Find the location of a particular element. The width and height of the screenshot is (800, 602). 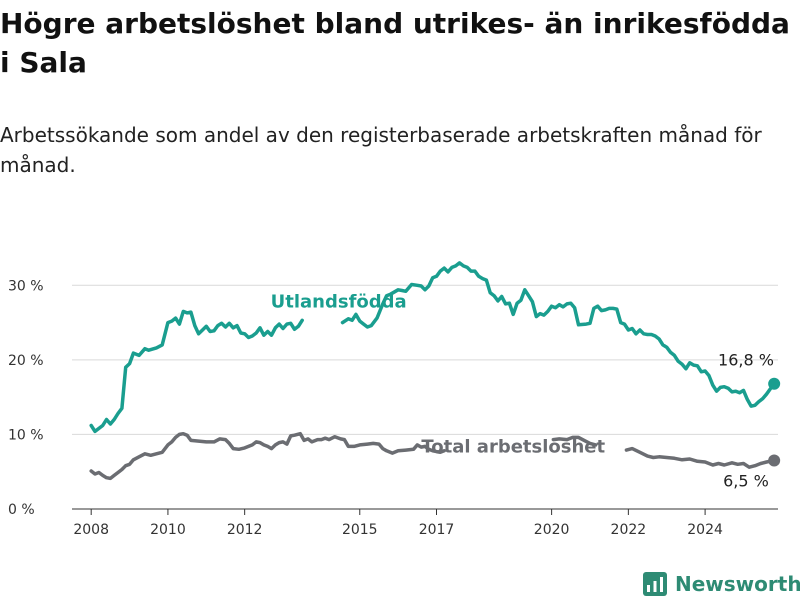

y-tick-label: 0 % is located at coordinates (21, 510).